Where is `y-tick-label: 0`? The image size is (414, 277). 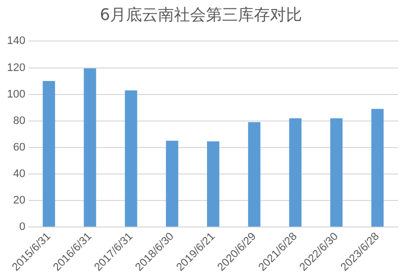 y-tick-label: 0 is located at coordinates (22, 227).